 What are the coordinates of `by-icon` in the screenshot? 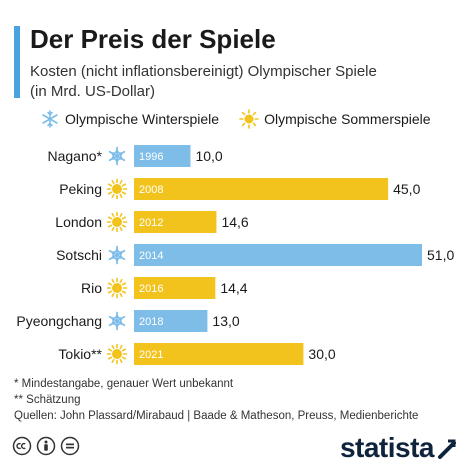 It's located at (46, 446).